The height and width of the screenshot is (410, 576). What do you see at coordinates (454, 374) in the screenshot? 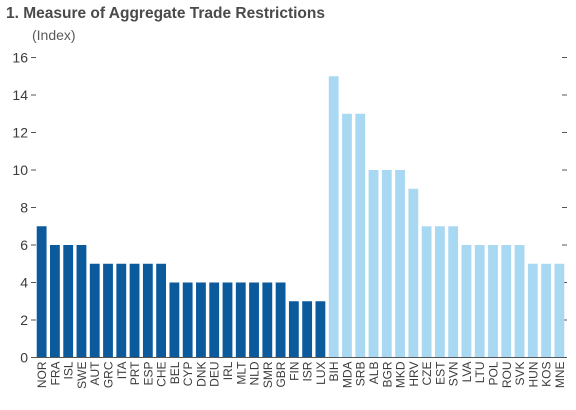
I see `x-tick-label: SVN` at bounding box center [454, 374].